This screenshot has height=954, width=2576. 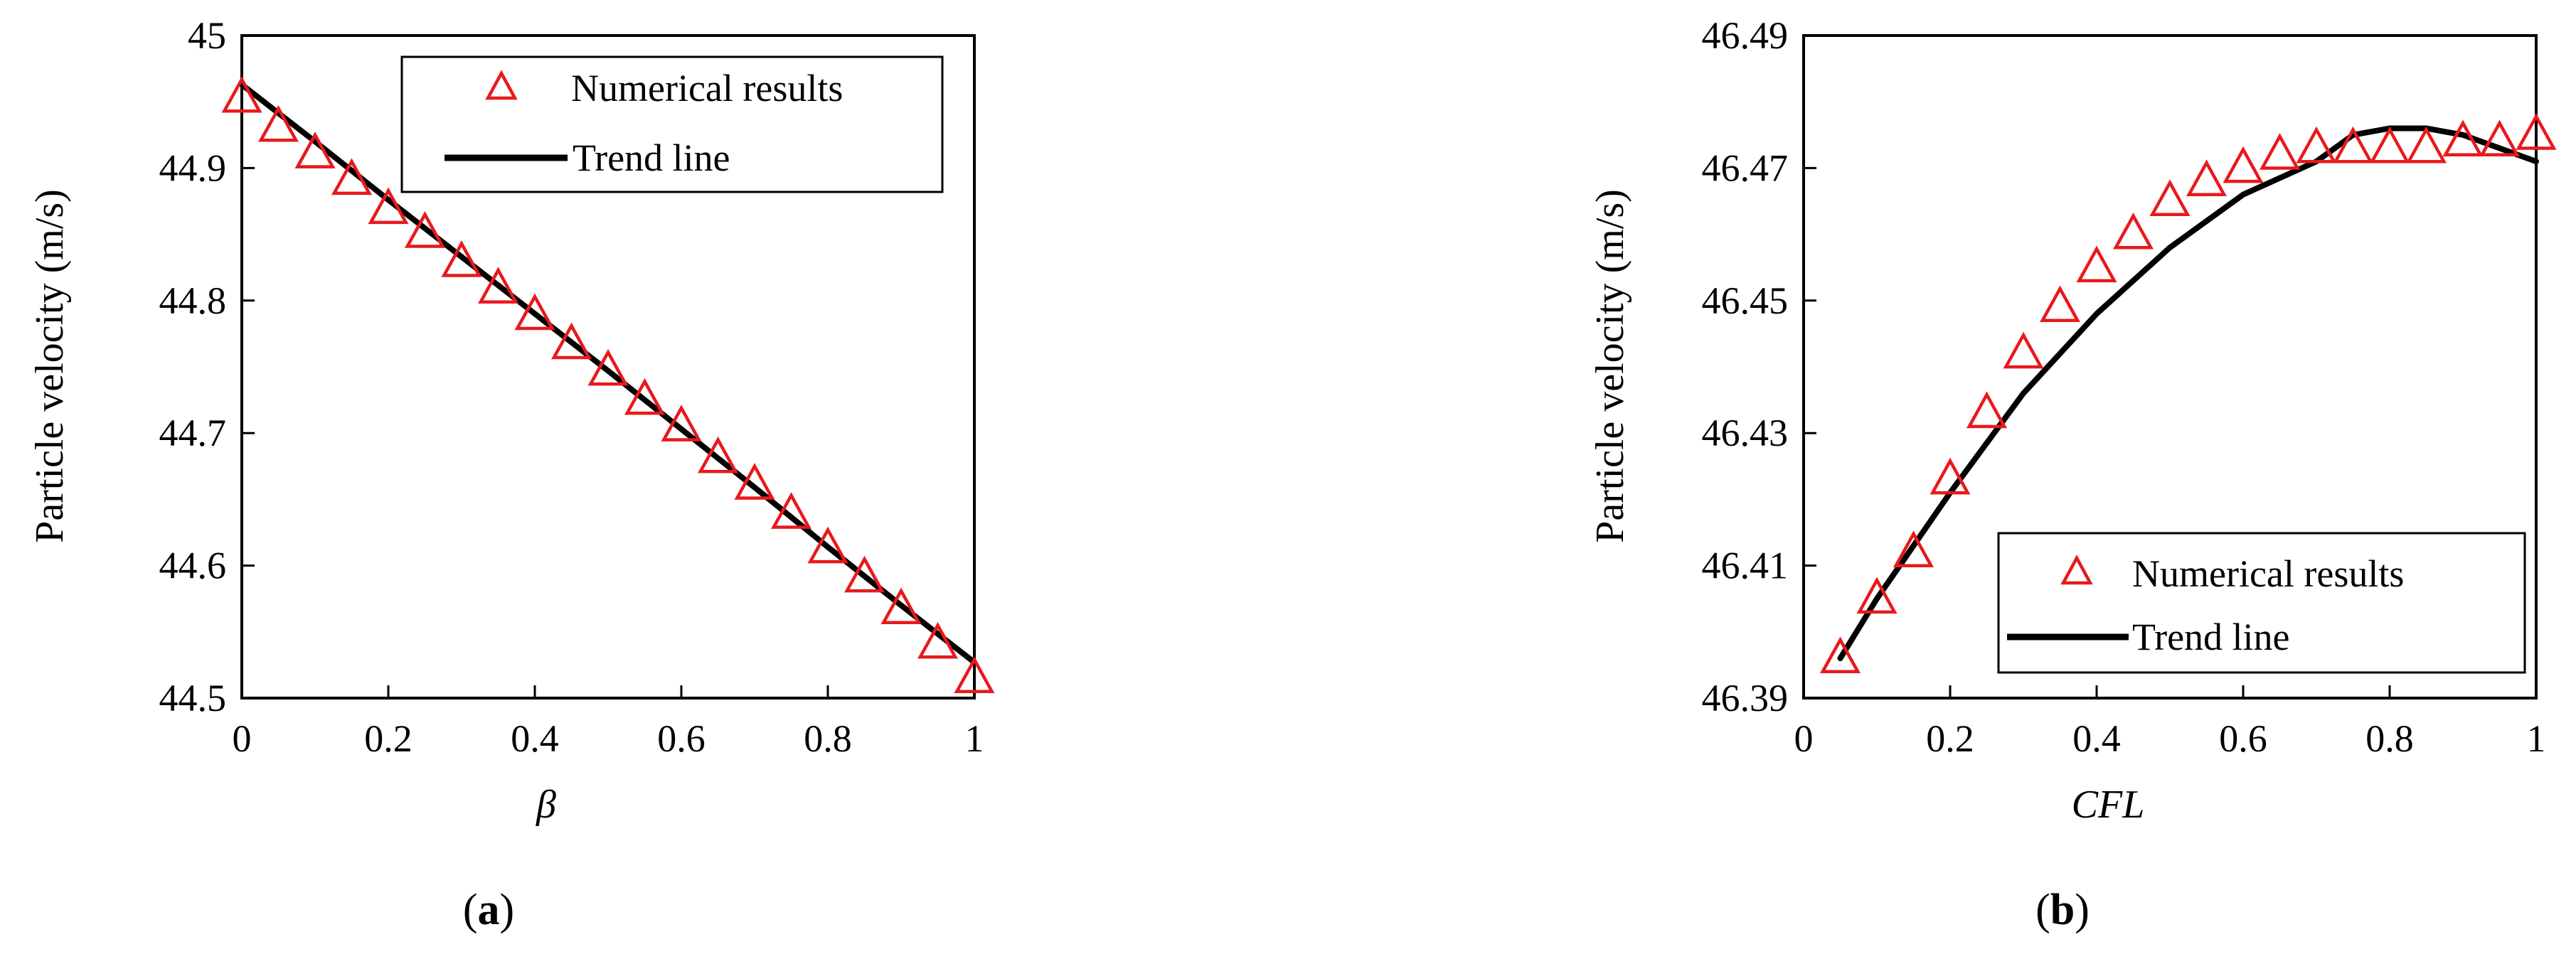 I want to click on x-axis-title: CFL, so click(x=2108, y=805).